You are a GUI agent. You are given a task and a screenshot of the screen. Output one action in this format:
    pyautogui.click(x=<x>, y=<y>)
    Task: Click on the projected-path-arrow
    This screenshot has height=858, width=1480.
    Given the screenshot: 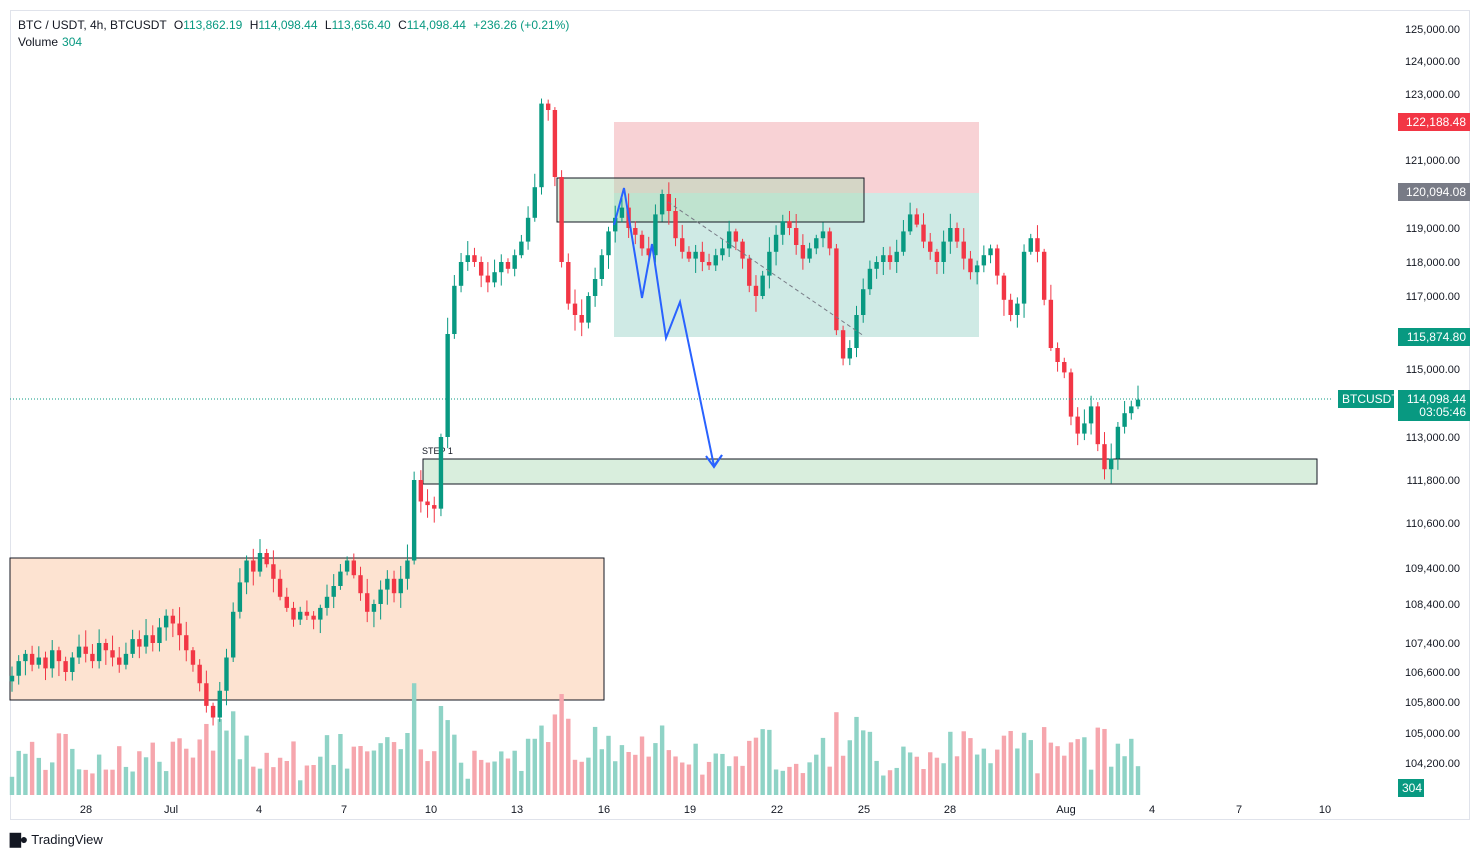 What is the action you would take?
    pyautogui.click(x=668, y=328)
    